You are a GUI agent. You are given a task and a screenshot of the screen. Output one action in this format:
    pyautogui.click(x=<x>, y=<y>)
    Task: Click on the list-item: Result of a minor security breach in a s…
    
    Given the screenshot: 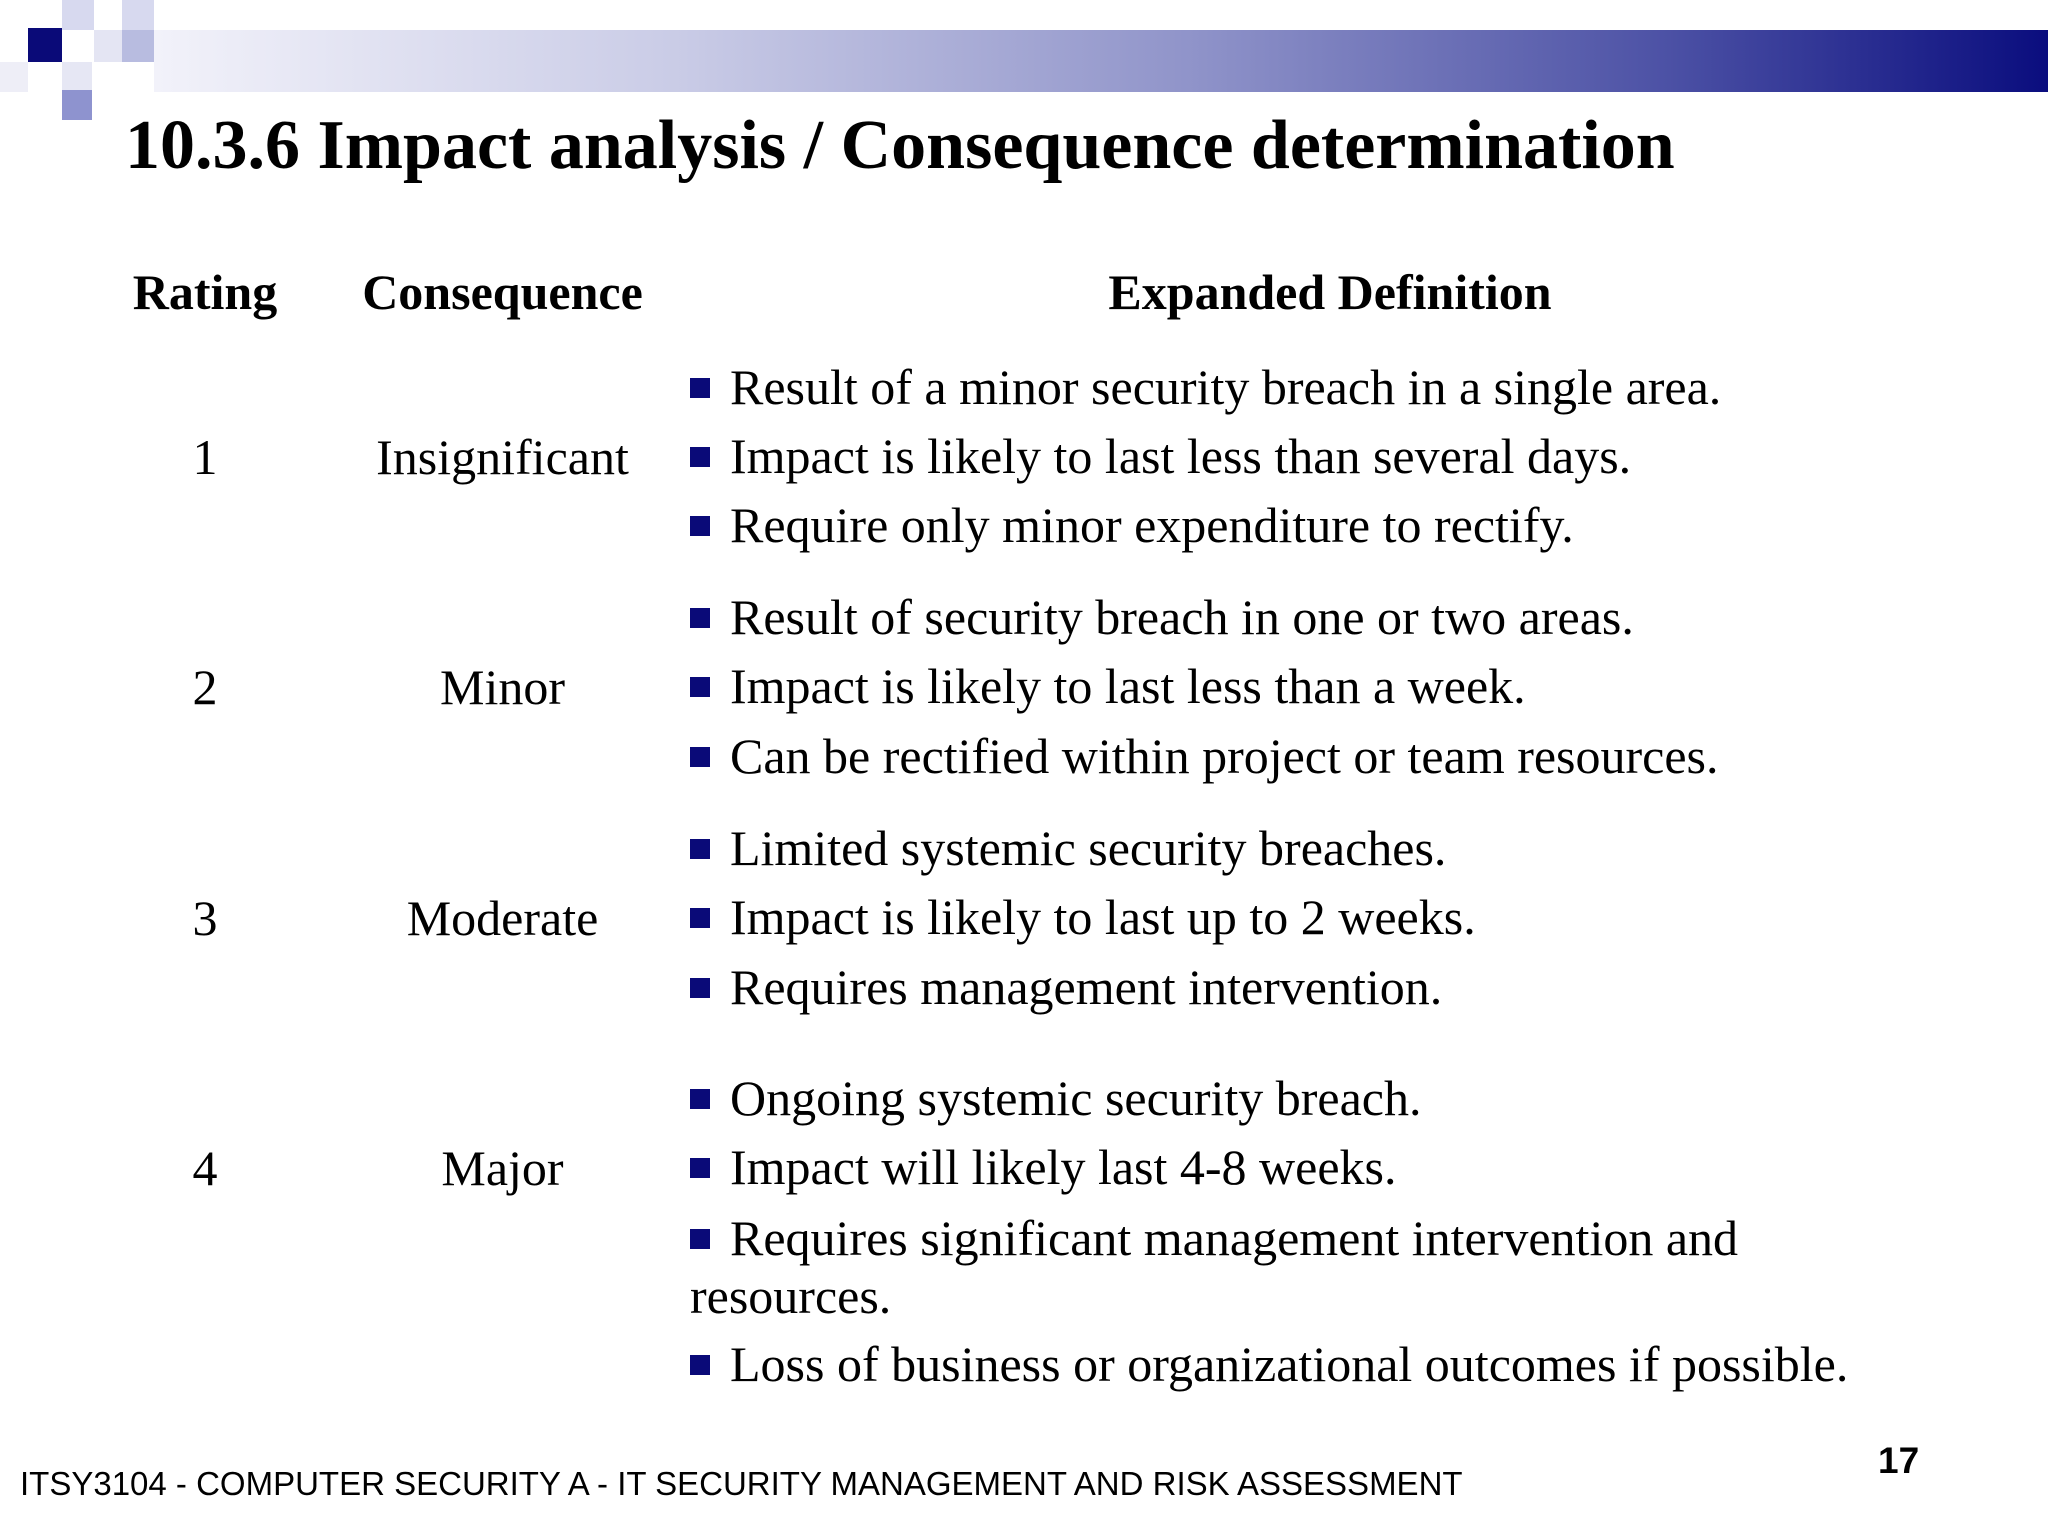 What is the action you would take?
    pyautogui.click(x=1340, y=387)
    